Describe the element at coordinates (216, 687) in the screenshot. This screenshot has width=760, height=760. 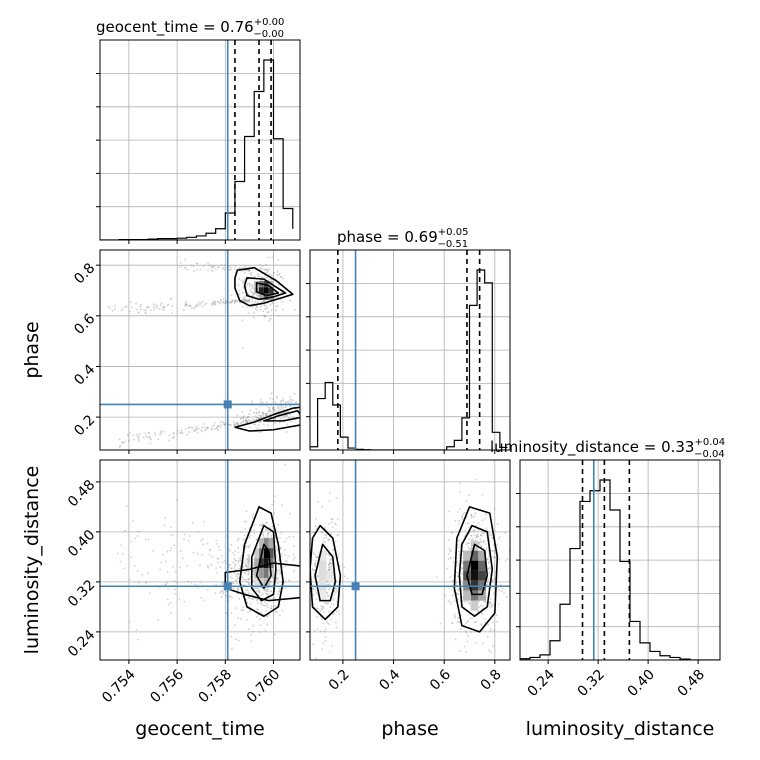
I see `x-tick-label: 0.758` at that location.